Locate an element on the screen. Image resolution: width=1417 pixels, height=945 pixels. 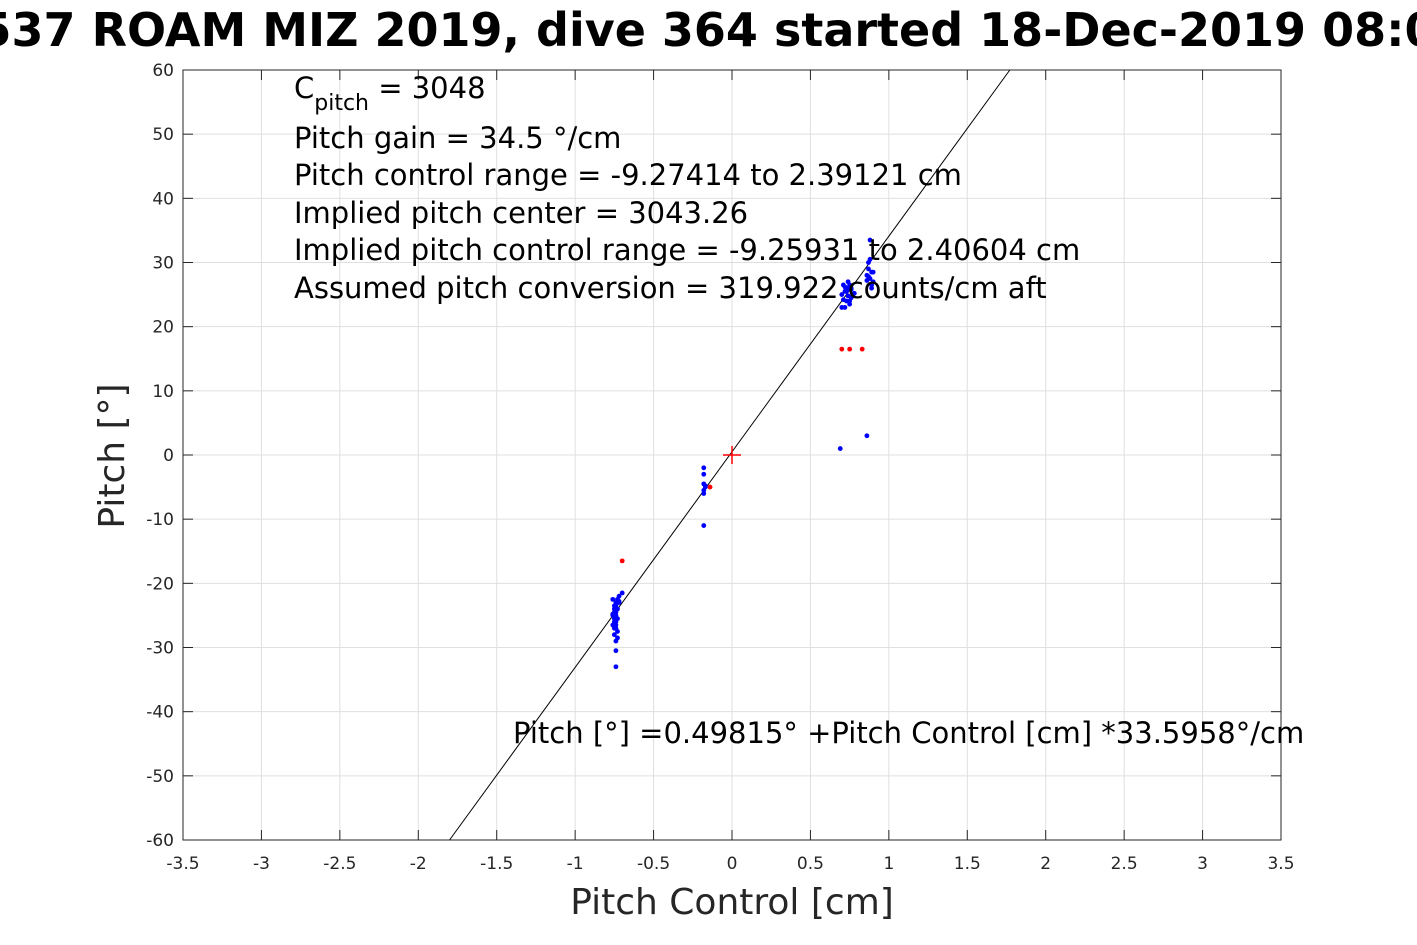
y-tick-label: -20 is located at coordinates (160, 584).